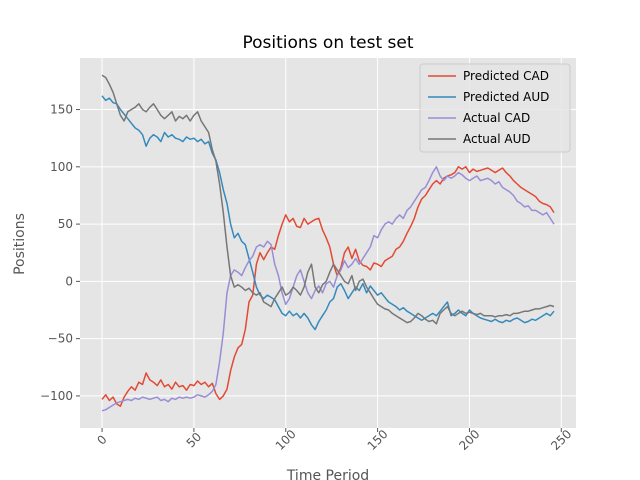 The height and width of the screenshot is (480, 640). I want to click on x-tick-label: 0, so click(101, 439).